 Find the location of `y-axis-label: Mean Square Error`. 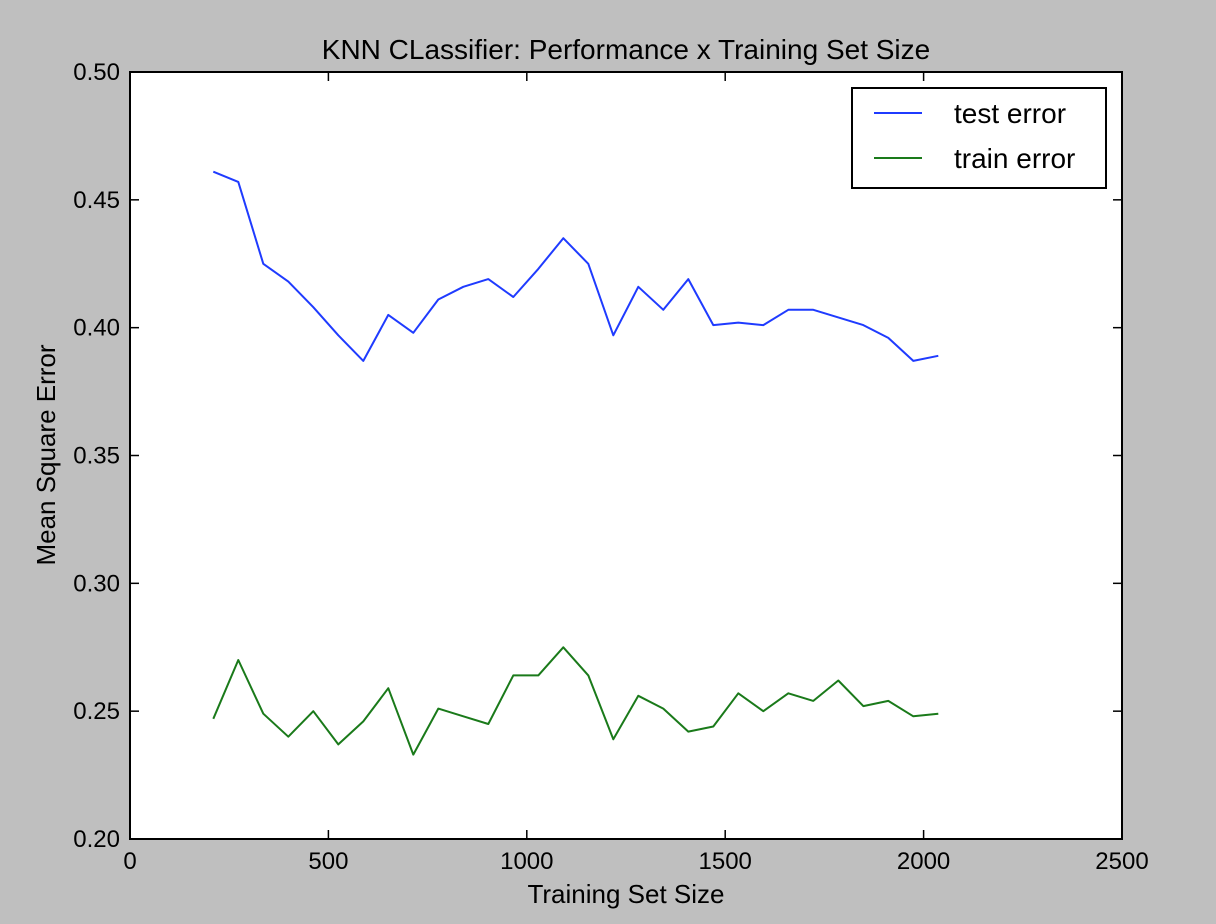

y-axis-label: Mean Square Error is located at coordinates (46, 454).